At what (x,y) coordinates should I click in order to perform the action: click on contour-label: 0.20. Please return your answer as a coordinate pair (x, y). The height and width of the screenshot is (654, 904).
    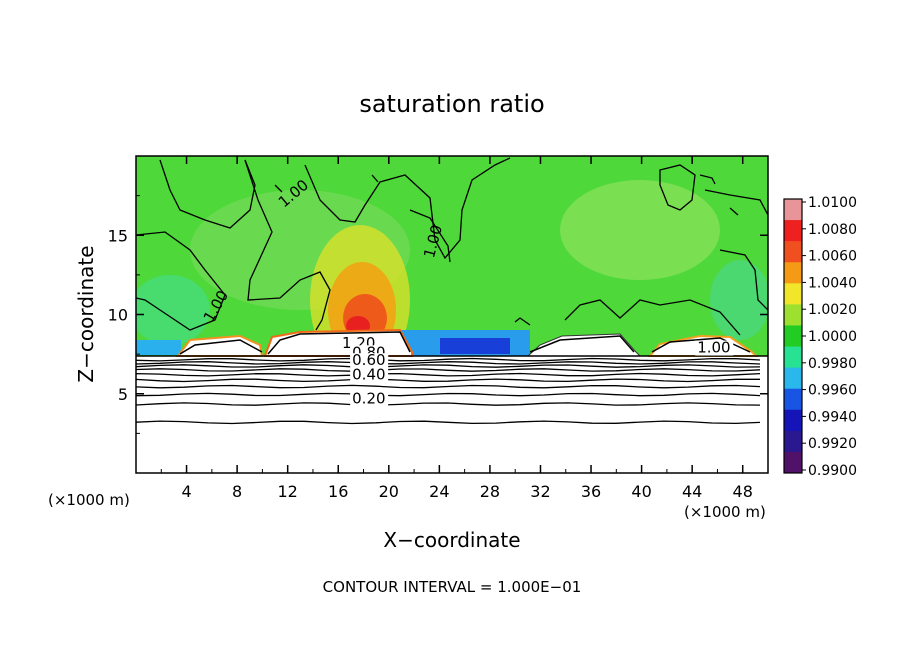
    Looking at the image, I should click on (368, 398).